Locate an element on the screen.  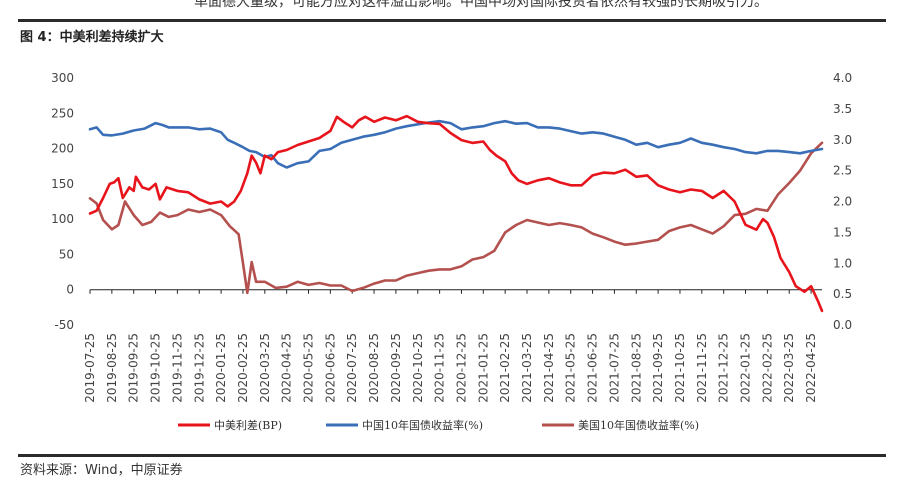
x-tick-label: 2020-10-25 is located at coordinates (418, 368).